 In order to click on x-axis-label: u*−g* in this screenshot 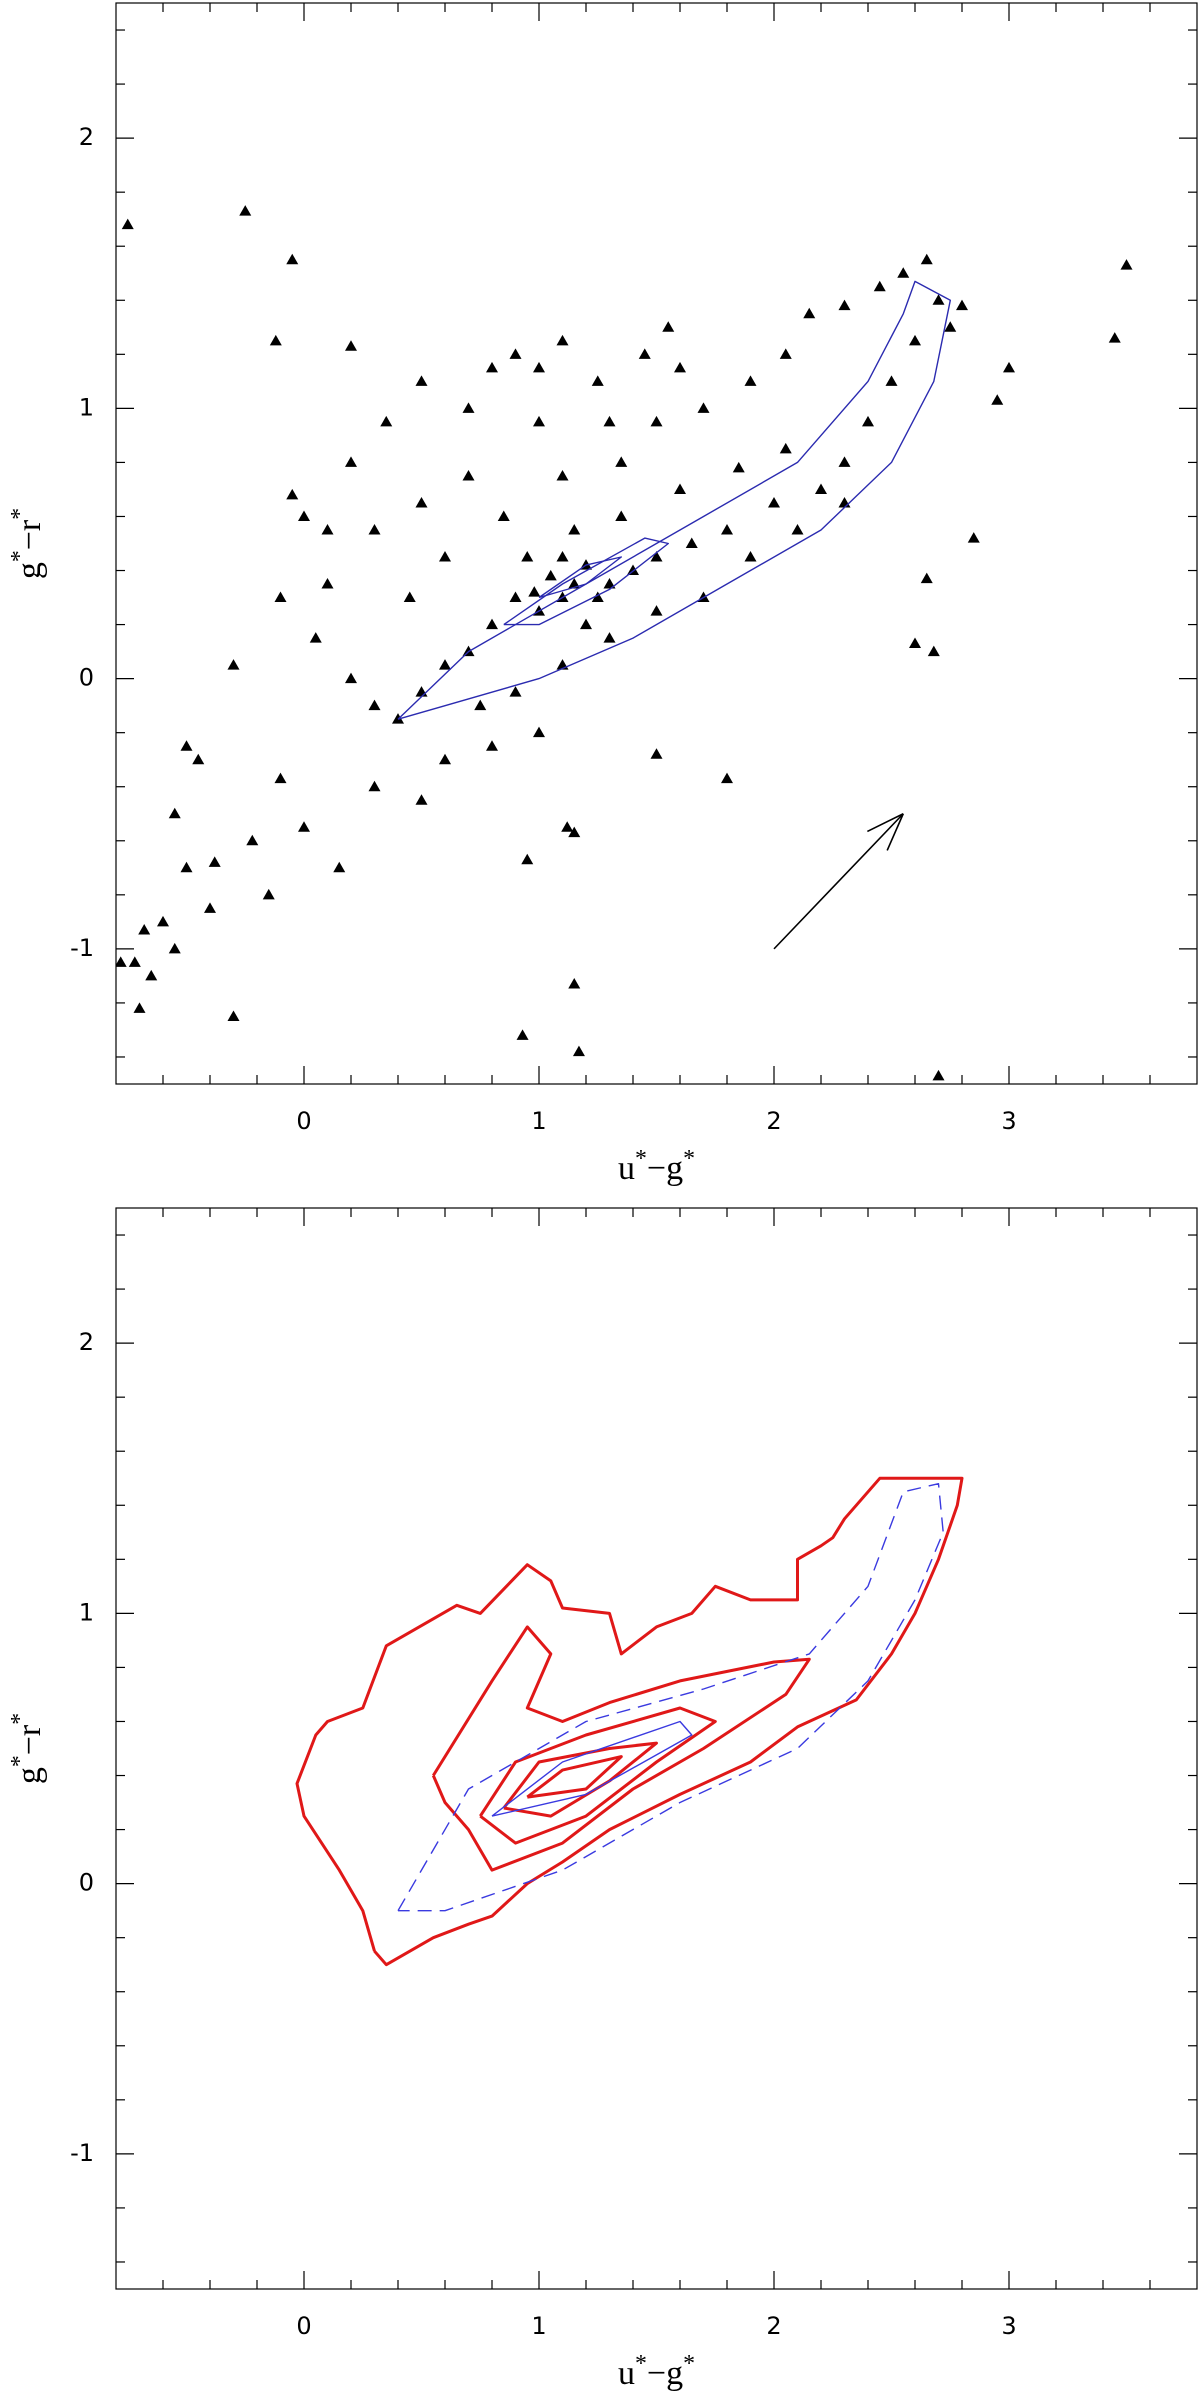, I will do `click(656, 2371)`.